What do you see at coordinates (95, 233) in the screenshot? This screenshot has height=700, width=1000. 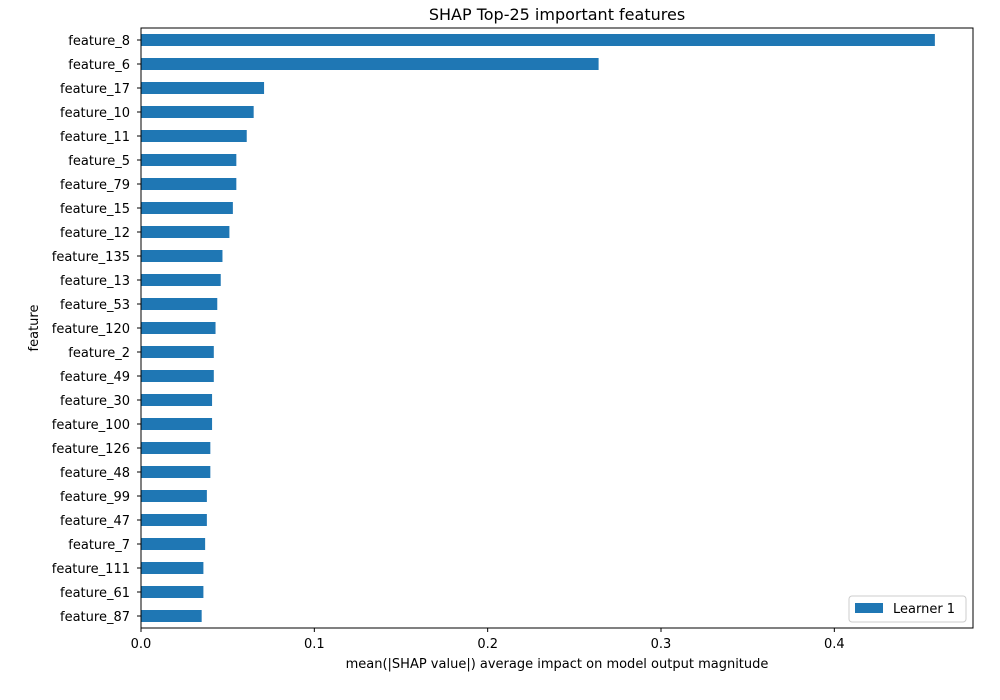 I see `y-tick-label: feature_12` at bounding box center [95, 233].